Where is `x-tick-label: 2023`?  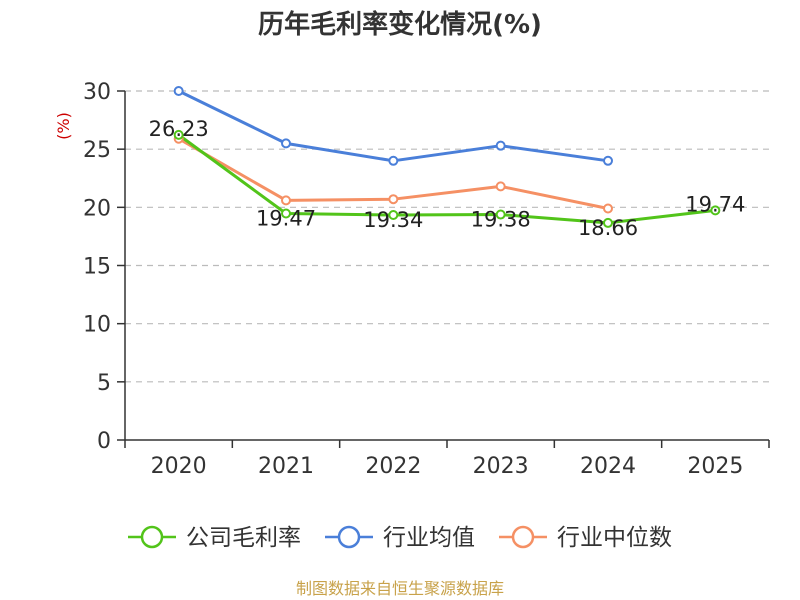
x-tick-label: 2023 is located at coordinates (501, 466).